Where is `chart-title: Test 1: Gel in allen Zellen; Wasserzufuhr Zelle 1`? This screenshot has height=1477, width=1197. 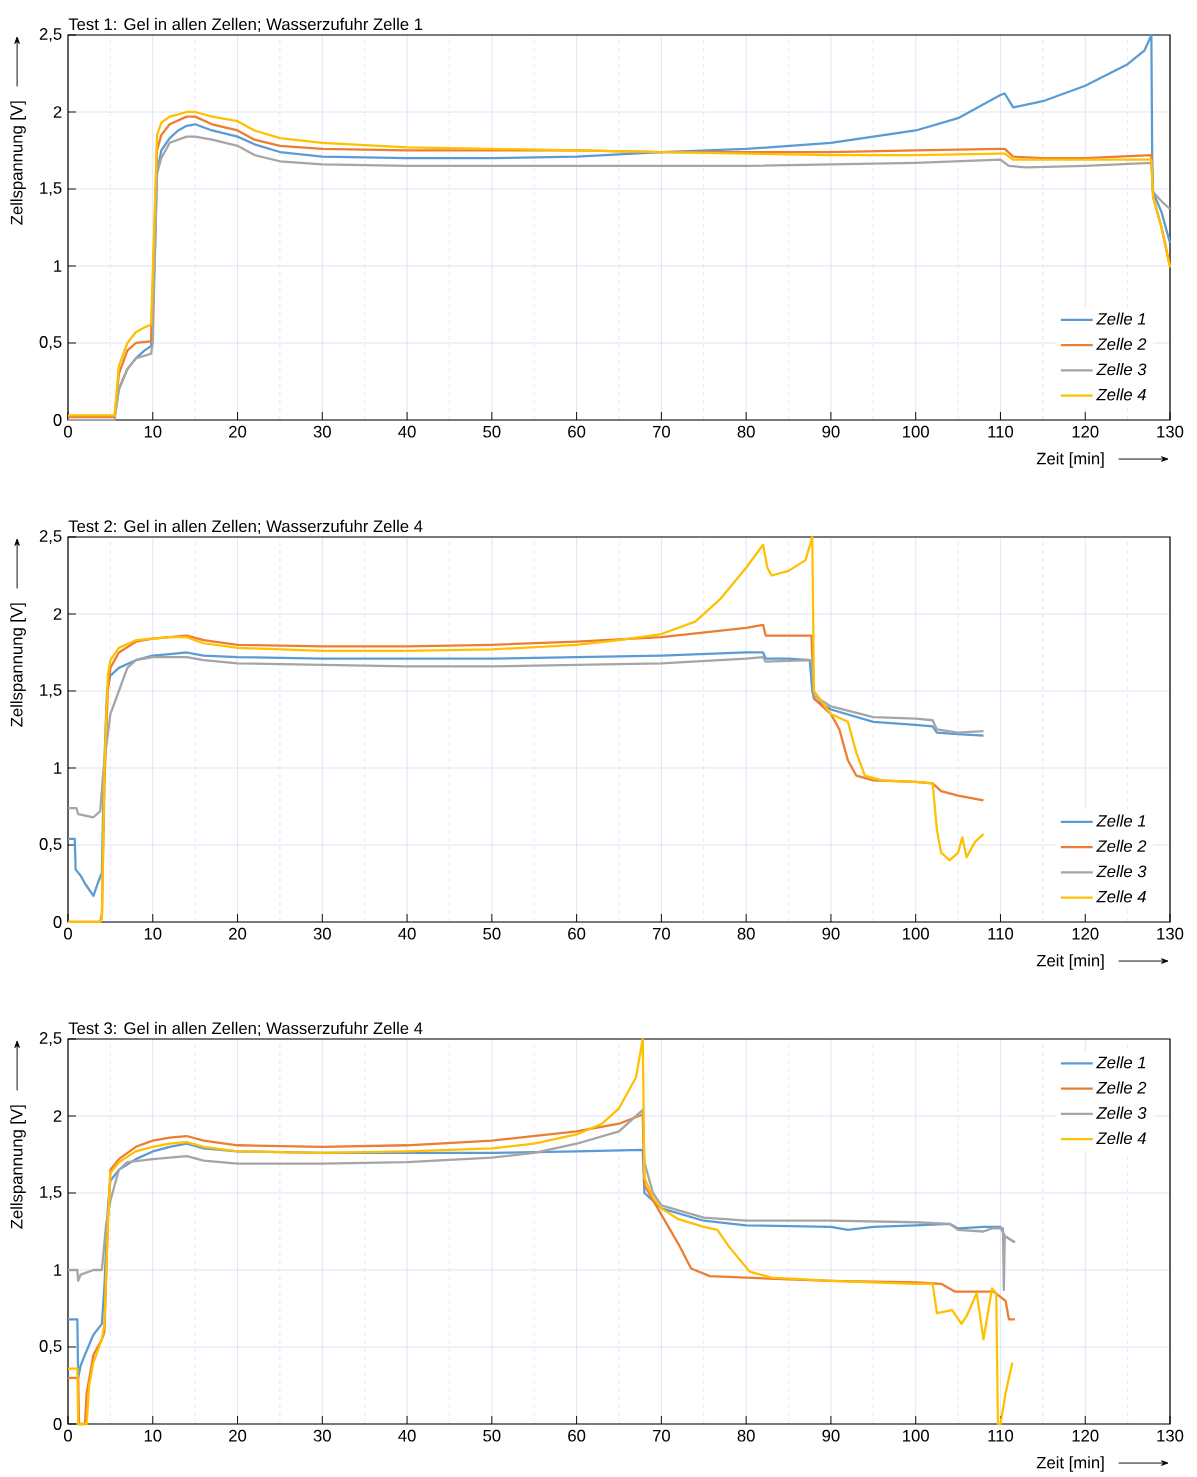 chart-title: Test 1: Gel in allen Zellen; Wasserzufuhr Zelle 1 is located at coordinates (245, 25).